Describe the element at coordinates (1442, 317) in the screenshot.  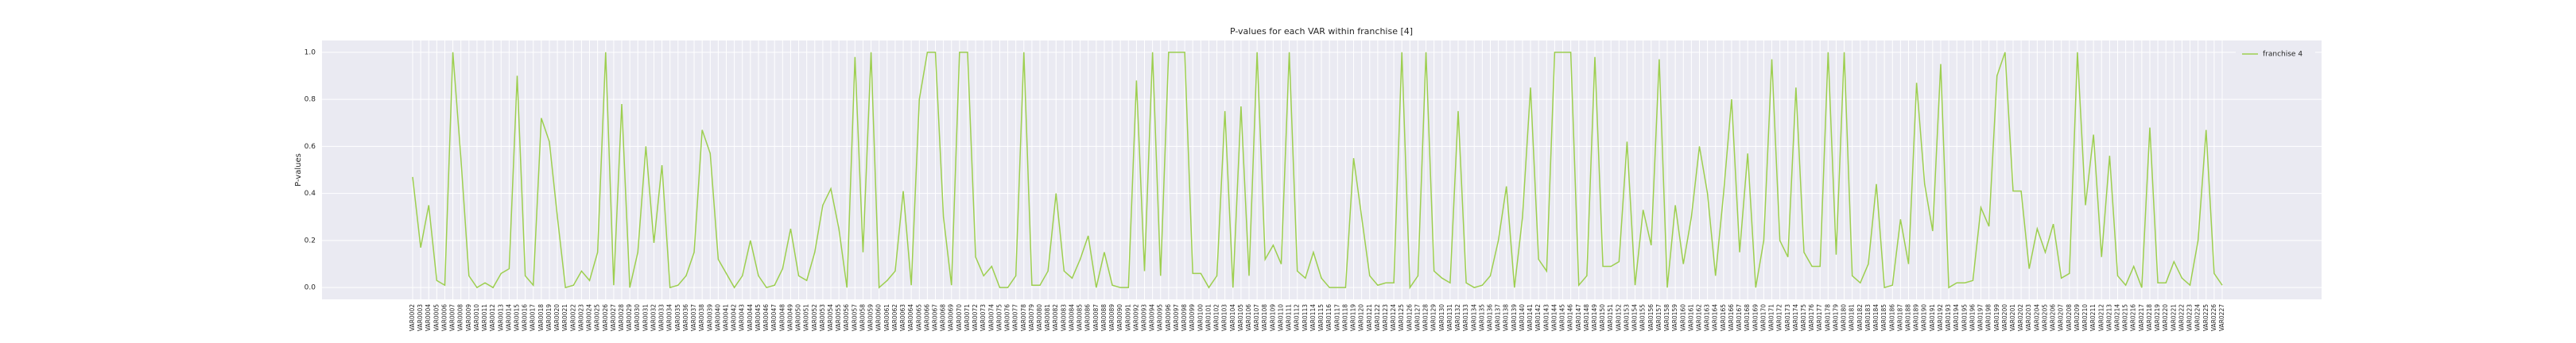
I see `x-tick-label: VAR0130` at that location.